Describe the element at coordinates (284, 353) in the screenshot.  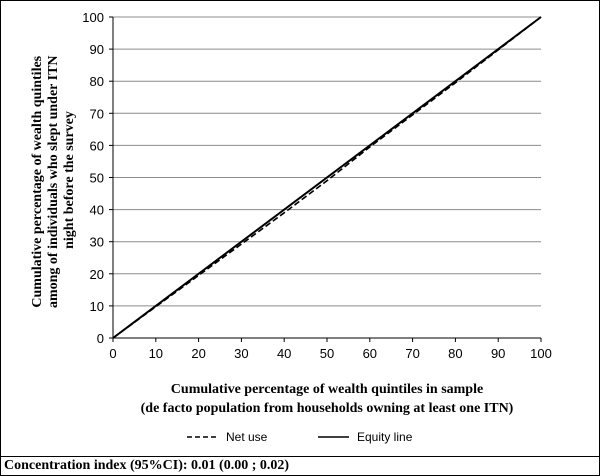
I see `x-tick-label-40: 40` at that location.